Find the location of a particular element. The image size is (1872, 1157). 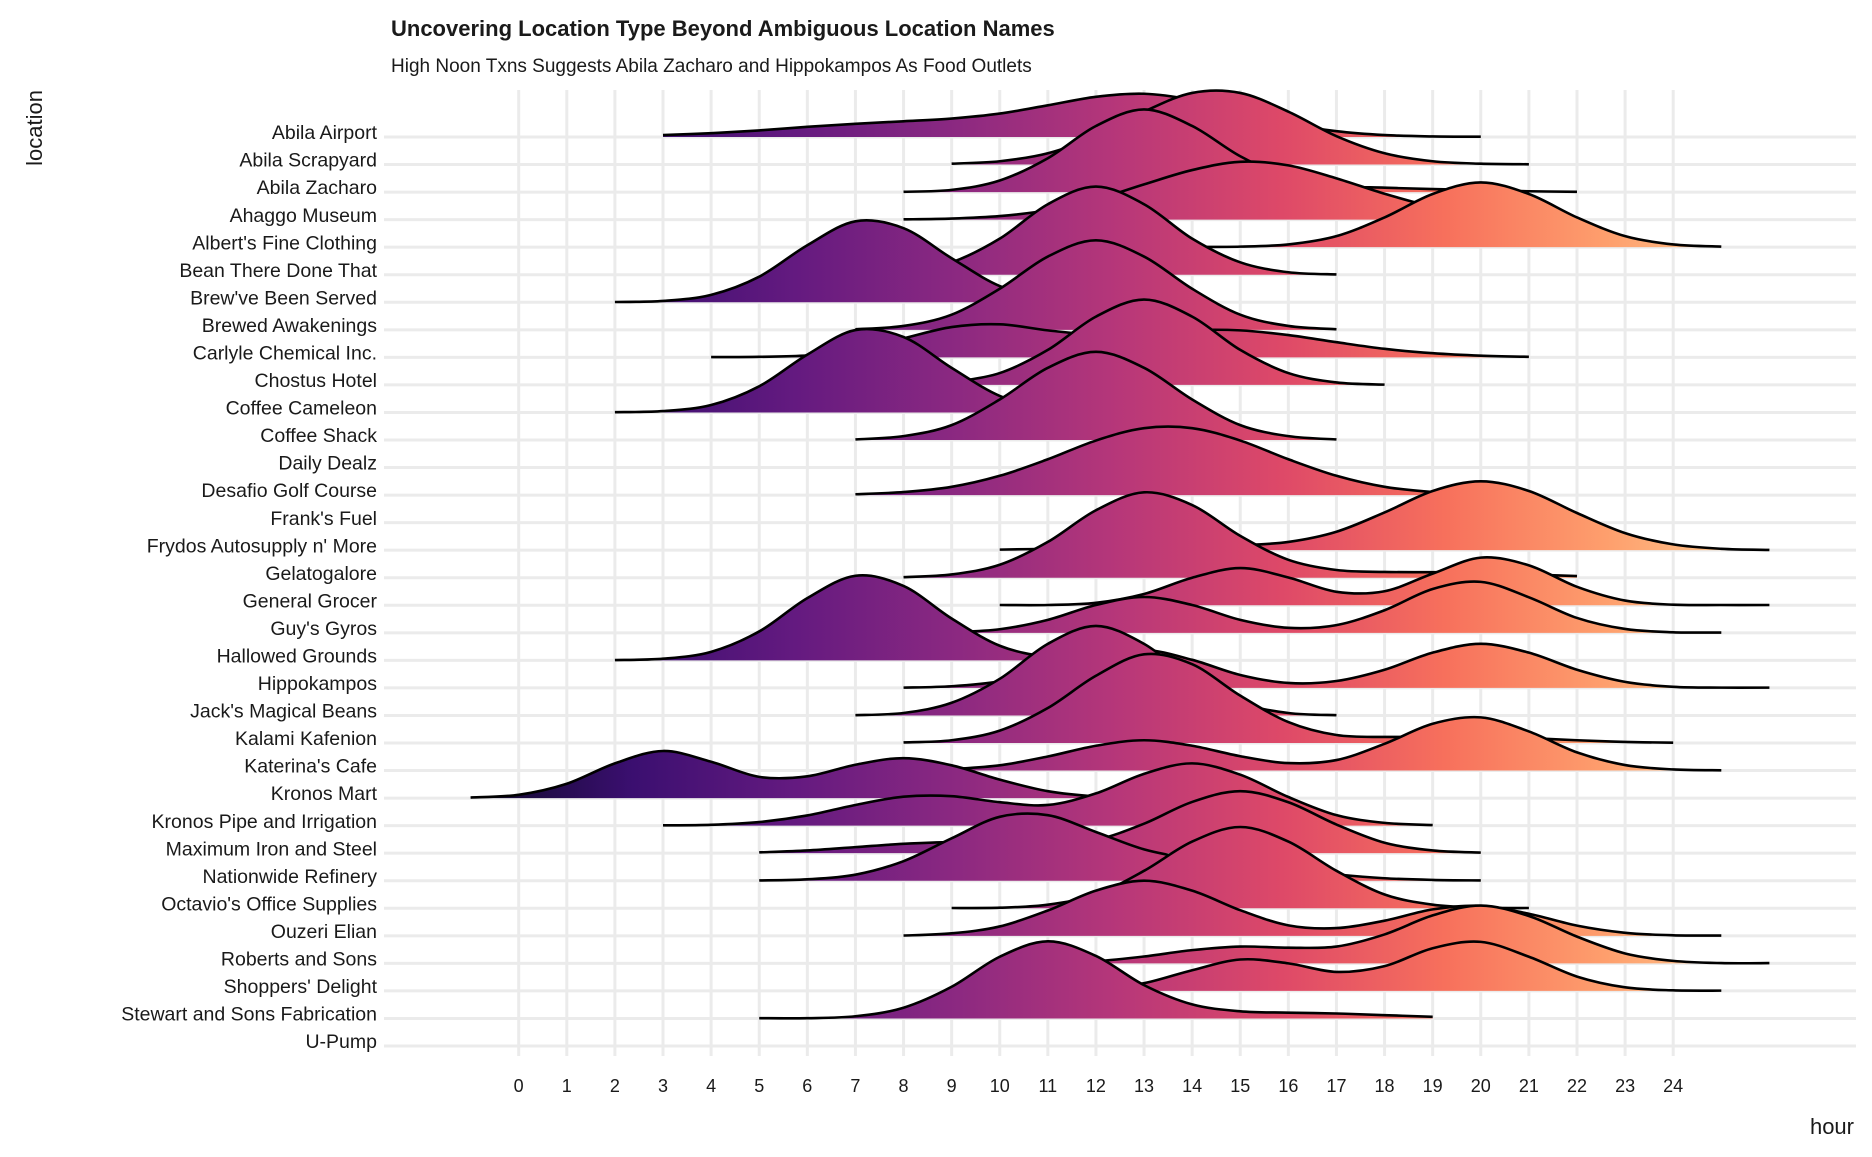

y-tick-label: Shoppers' Delight is located at coordinates (301, 987).